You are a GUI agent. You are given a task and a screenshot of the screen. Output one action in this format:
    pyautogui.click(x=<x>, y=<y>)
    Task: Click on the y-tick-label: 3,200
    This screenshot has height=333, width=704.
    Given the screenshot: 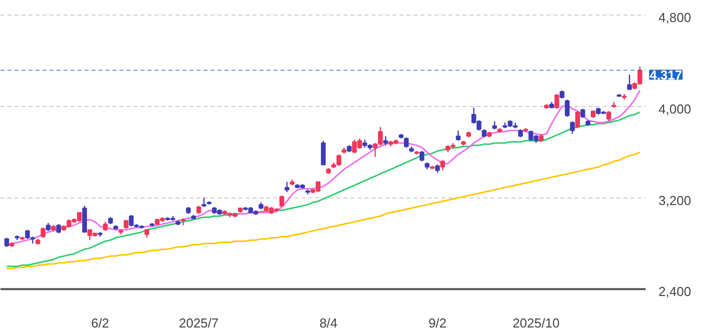 What is the action you would take?
    pyautogui.click(x=675, y=200)
    